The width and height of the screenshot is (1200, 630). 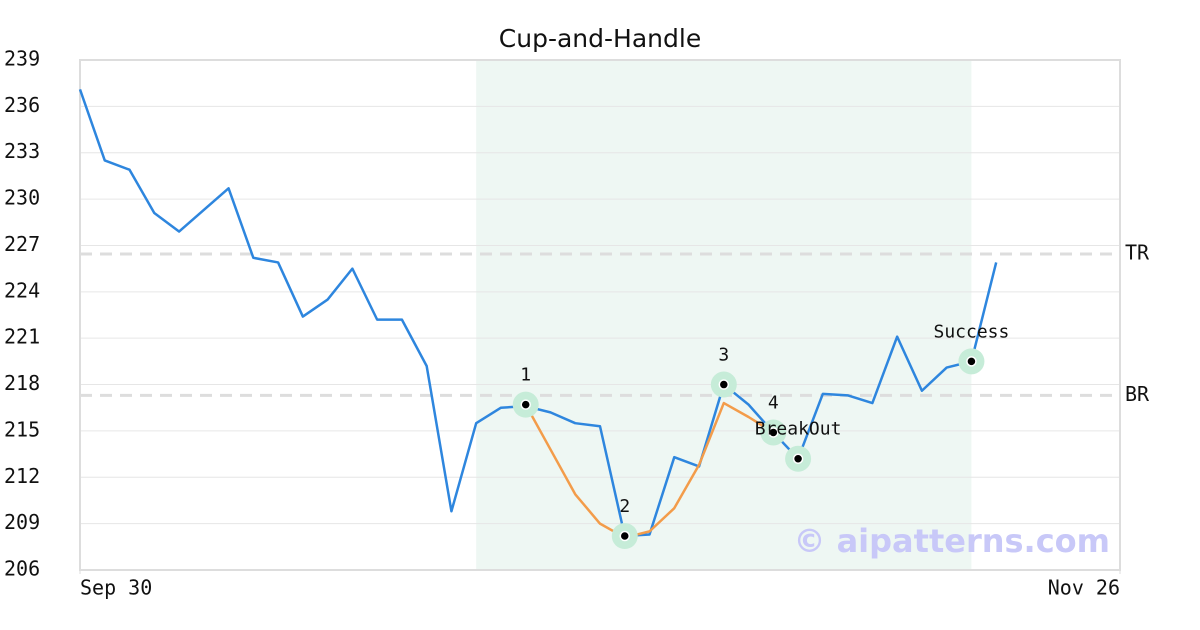 I want to click on price-line, so click(x=649, y=470).